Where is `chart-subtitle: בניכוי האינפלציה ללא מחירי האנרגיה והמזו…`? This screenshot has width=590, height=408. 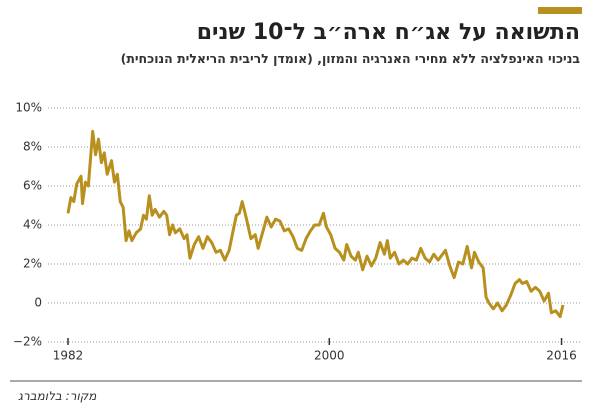 chart-subtitle: בניכוי האינפלציה ללא מחירי האנרגיה והמזו… is located at coordinates (350, 58).